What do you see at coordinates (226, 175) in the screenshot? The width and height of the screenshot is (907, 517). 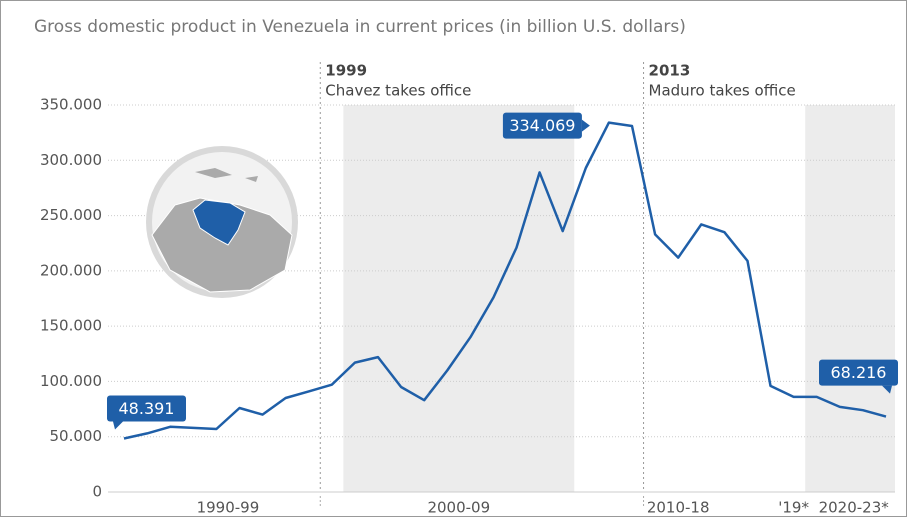 I see `map-islands` at bounding box center [226, 175].